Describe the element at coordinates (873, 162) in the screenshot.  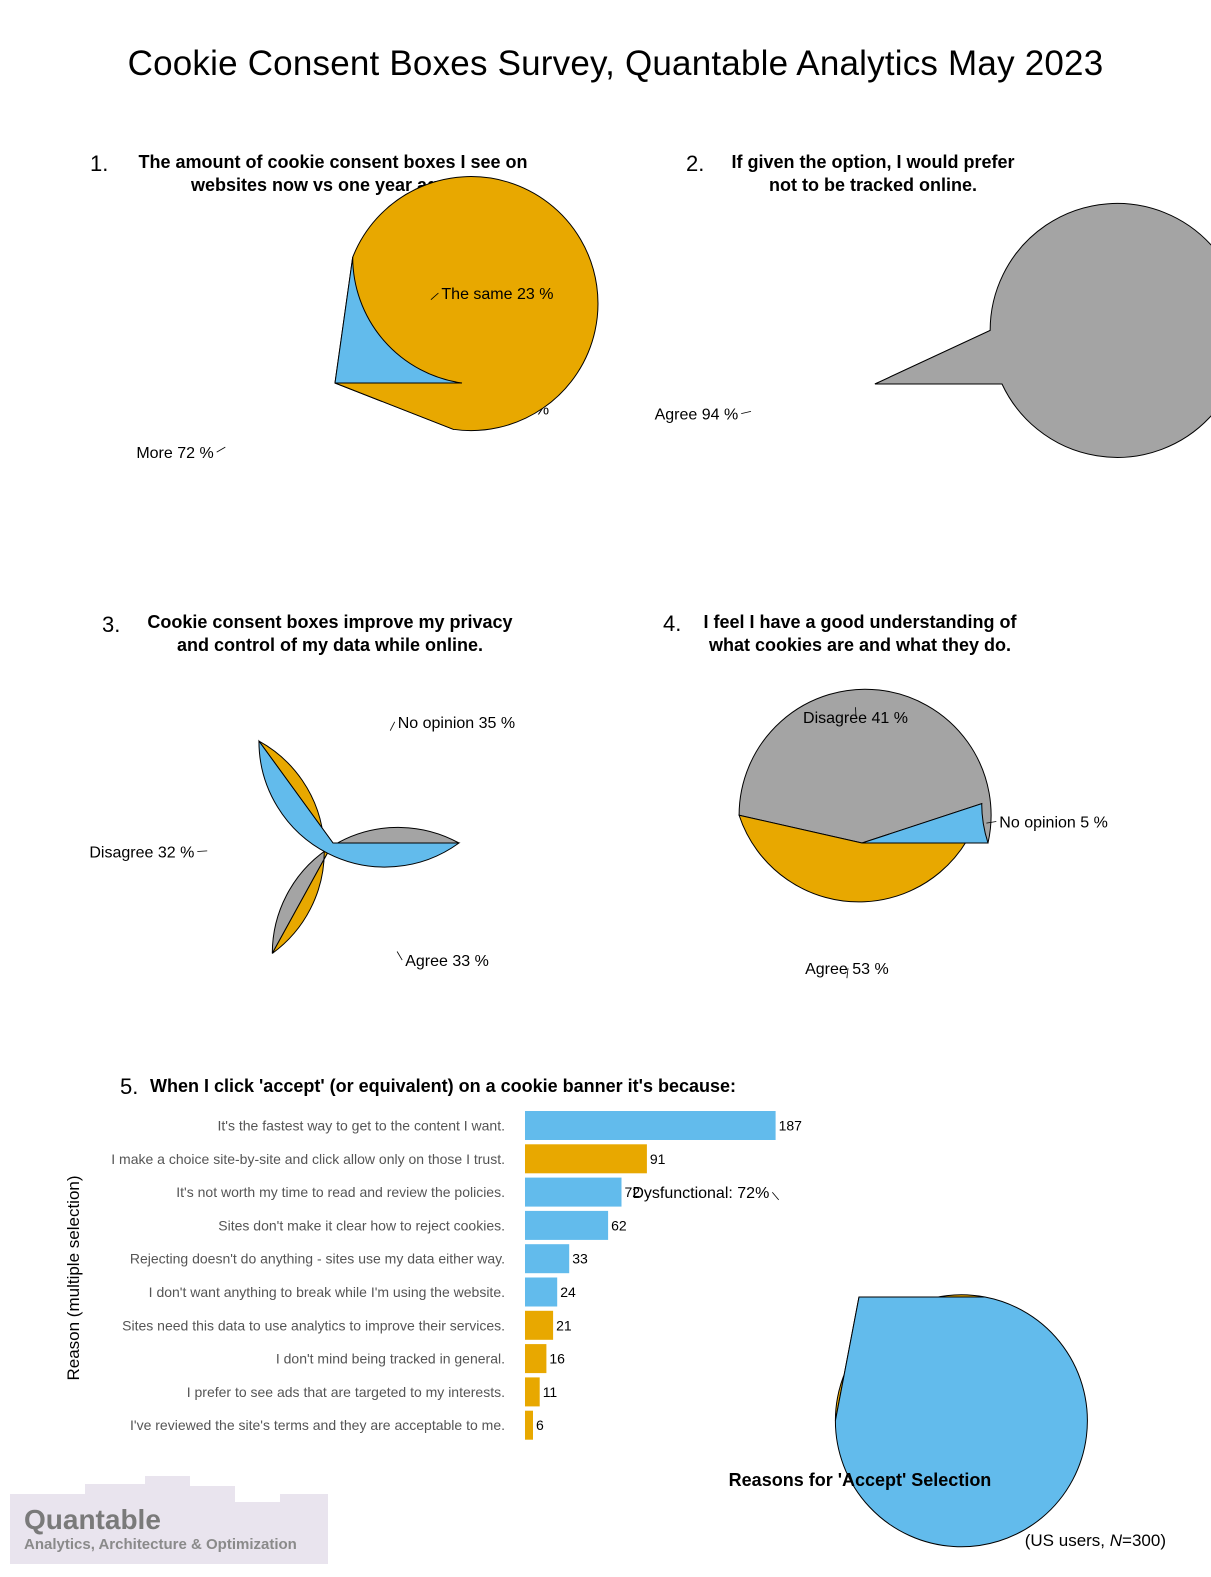
I see `question-2-title-line1: If given the option, I would prefer` at that location.